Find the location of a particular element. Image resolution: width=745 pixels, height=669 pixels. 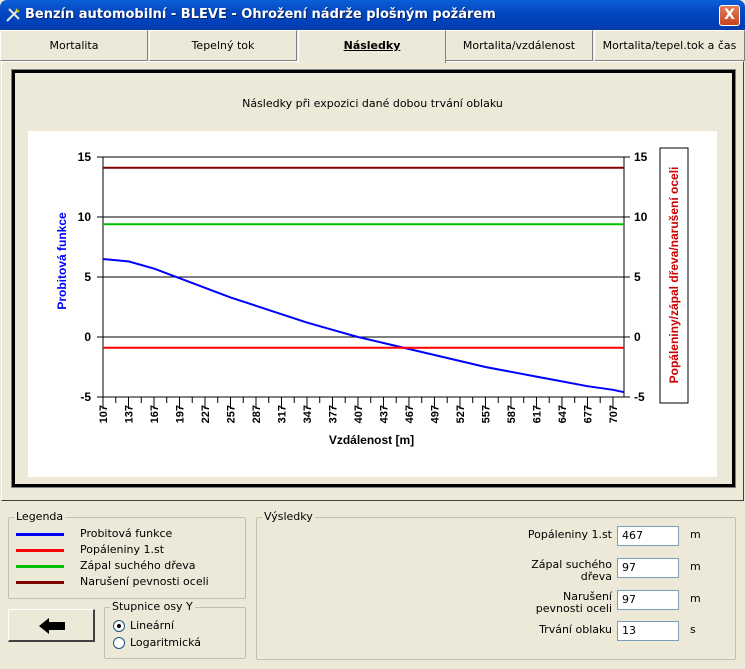

tab-label: Následky is located at coordinates (372, 45).